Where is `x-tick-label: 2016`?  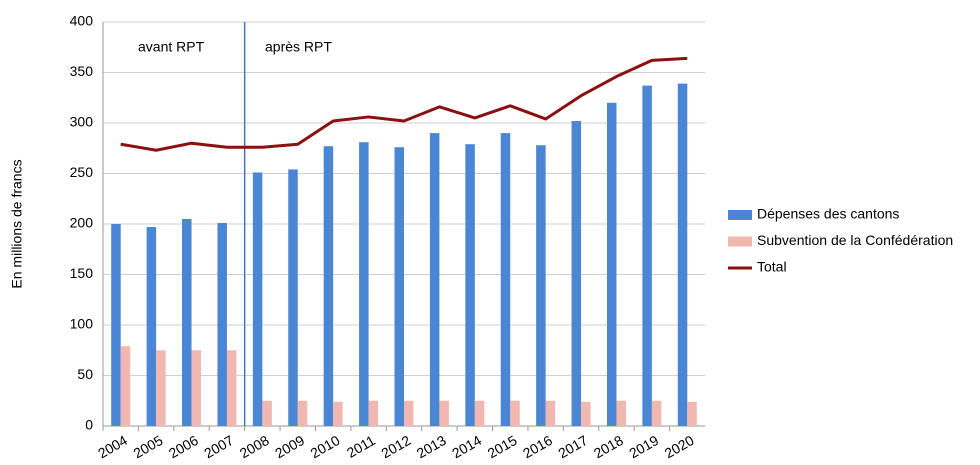 x-tick-label: 2016 is located at coordinates (537, 447).